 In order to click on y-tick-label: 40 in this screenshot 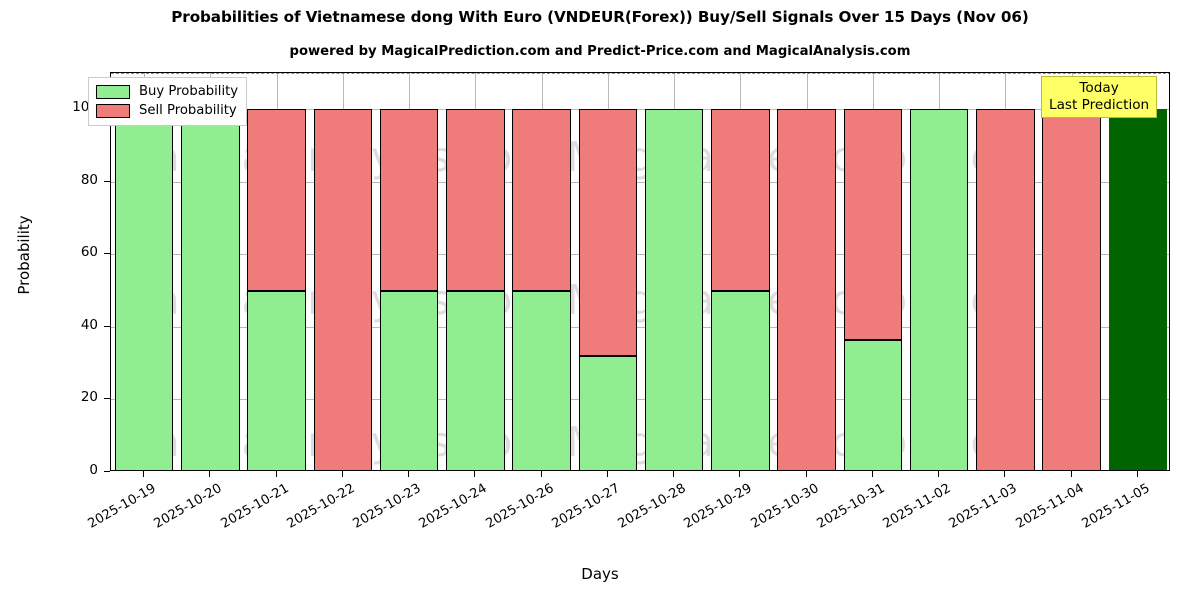, I will do `click(89, 324)`.